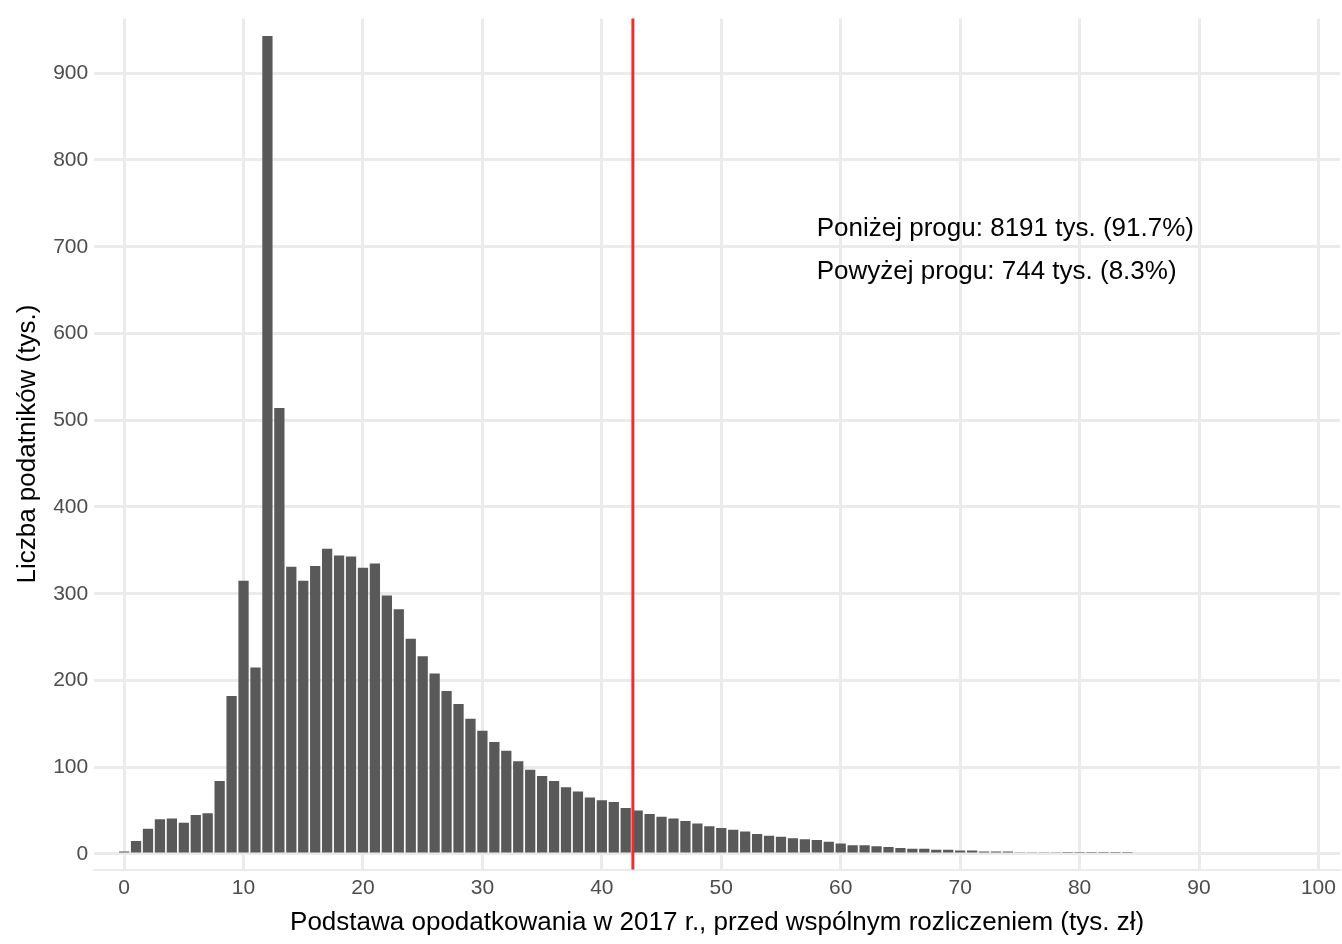  I want to click on x-tick-label: 20, so click(363, 886).